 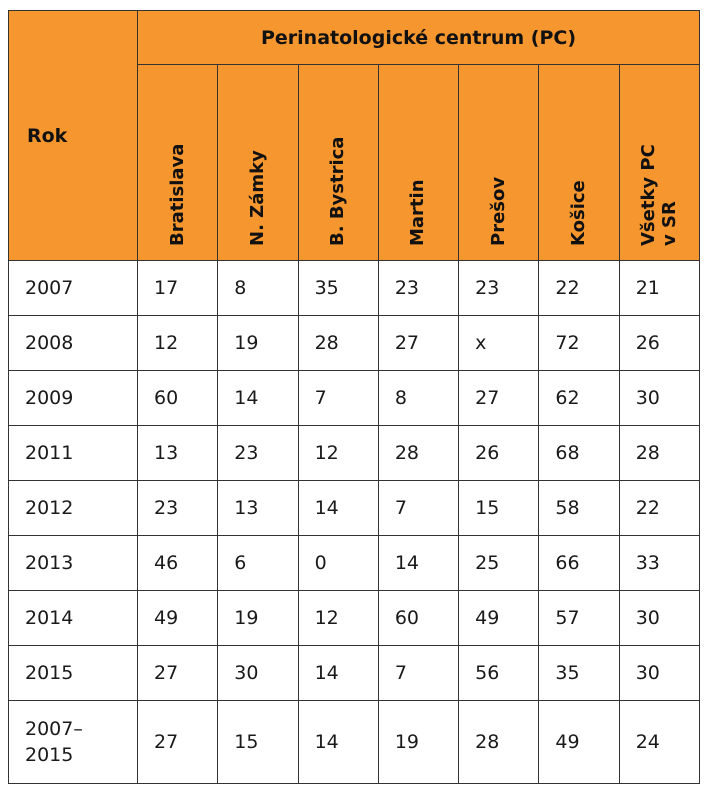 I want to click on table-row: 2009 60 14 7 8 27 62 30, so click(x=354, y=398).